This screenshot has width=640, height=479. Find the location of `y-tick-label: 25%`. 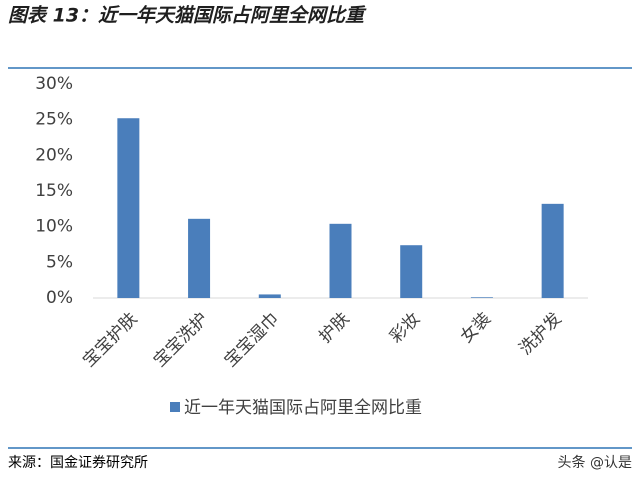

y-tick-label: 25% is located at coordinates (54, 120).